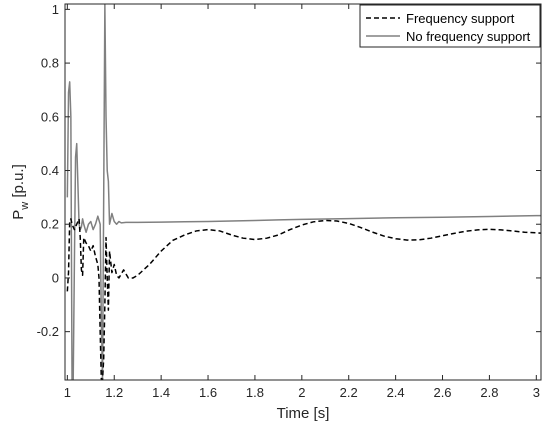  What do you see at coordinates (67, 392) in the screenshot?
I see `x-tick-label: 1` at bounding box center [67, 392].